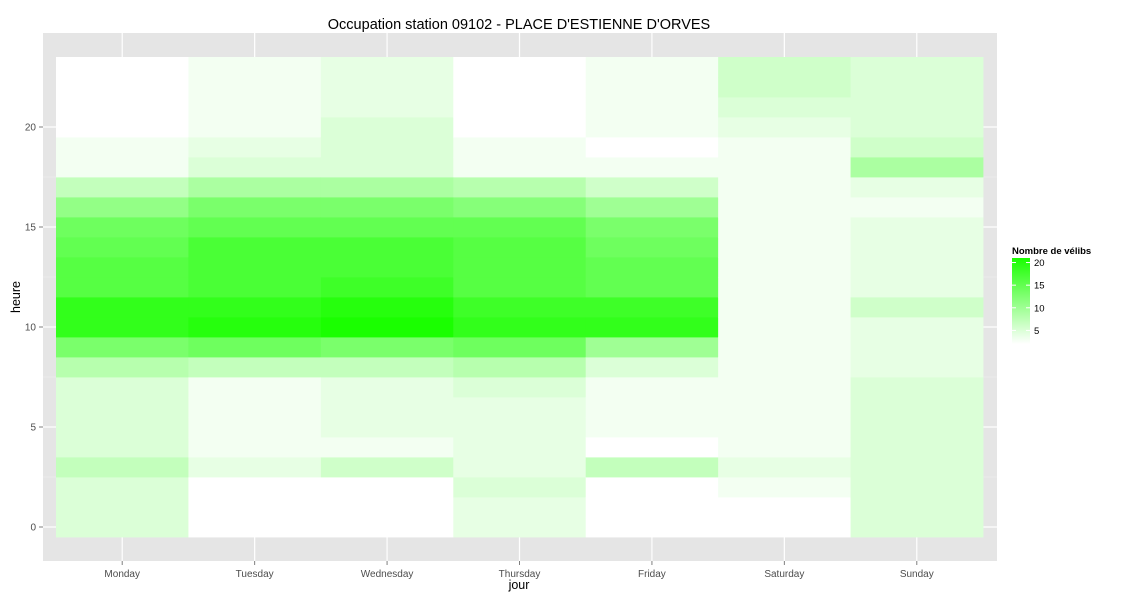  I want to click on legend-break-label: 15, so click(1039, 286).